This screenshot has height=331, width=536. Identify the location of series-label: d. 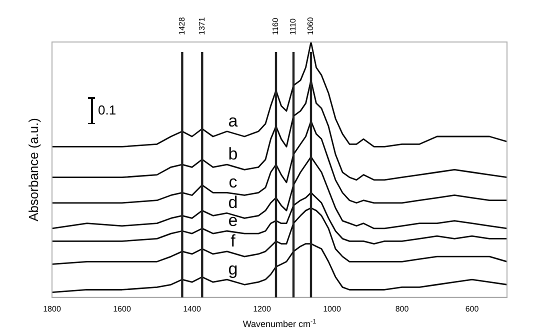
(233, 202).